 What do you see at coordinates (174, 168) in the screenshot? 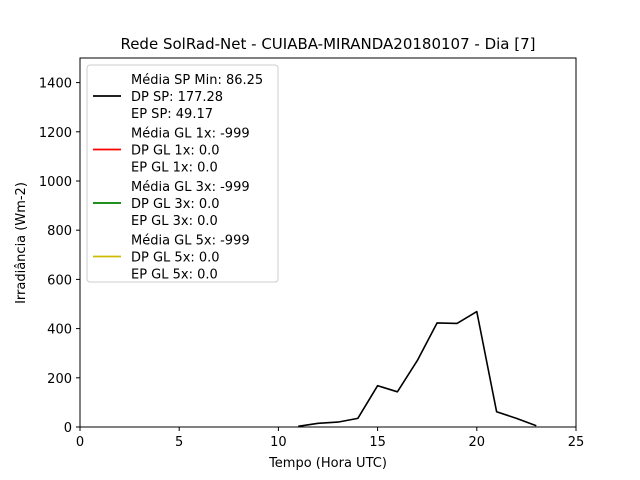
I see `legend-text-1-2: EP GL 1x: 0.0` at bounding box center [174, 168].